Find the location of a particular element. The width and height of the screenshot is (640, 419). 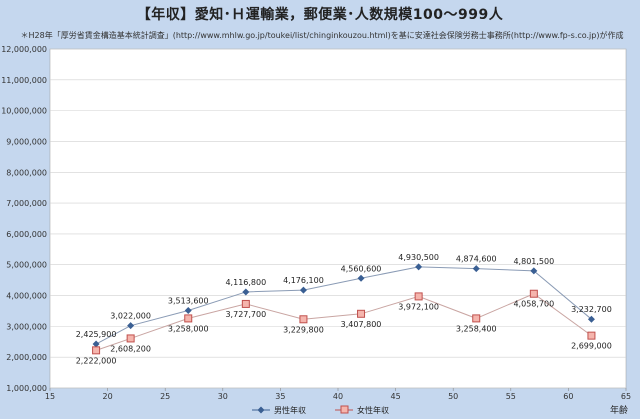

y-tick-label: 9,000,000 is located at coordinates (26, 141).